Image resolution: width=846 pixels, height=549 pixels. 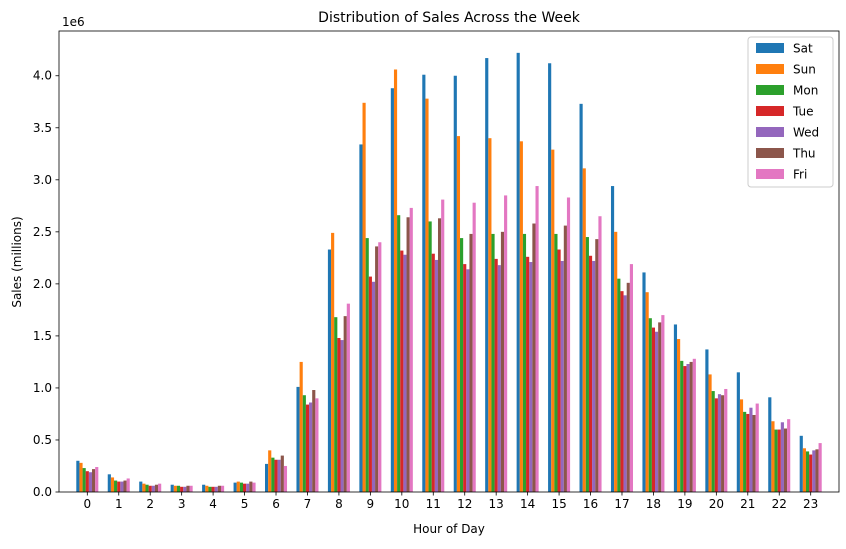 I want to click on y-axis-offset-text: 1e6, so click(x=73, y=22).